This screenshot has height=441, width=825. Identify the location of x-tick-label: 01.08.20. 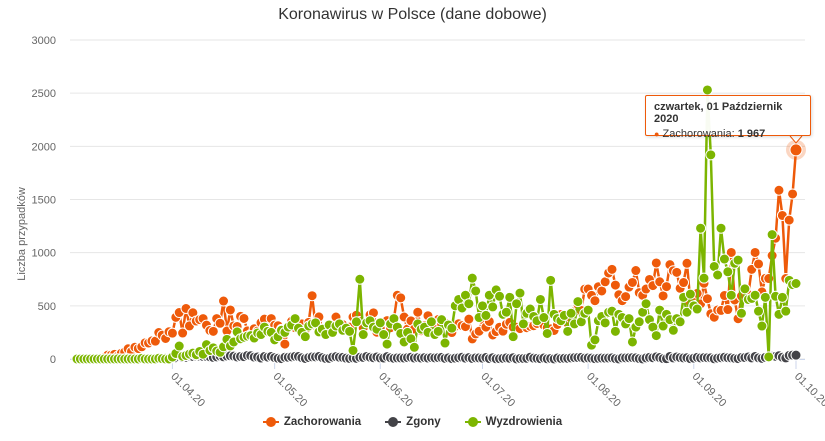
(603, 390).